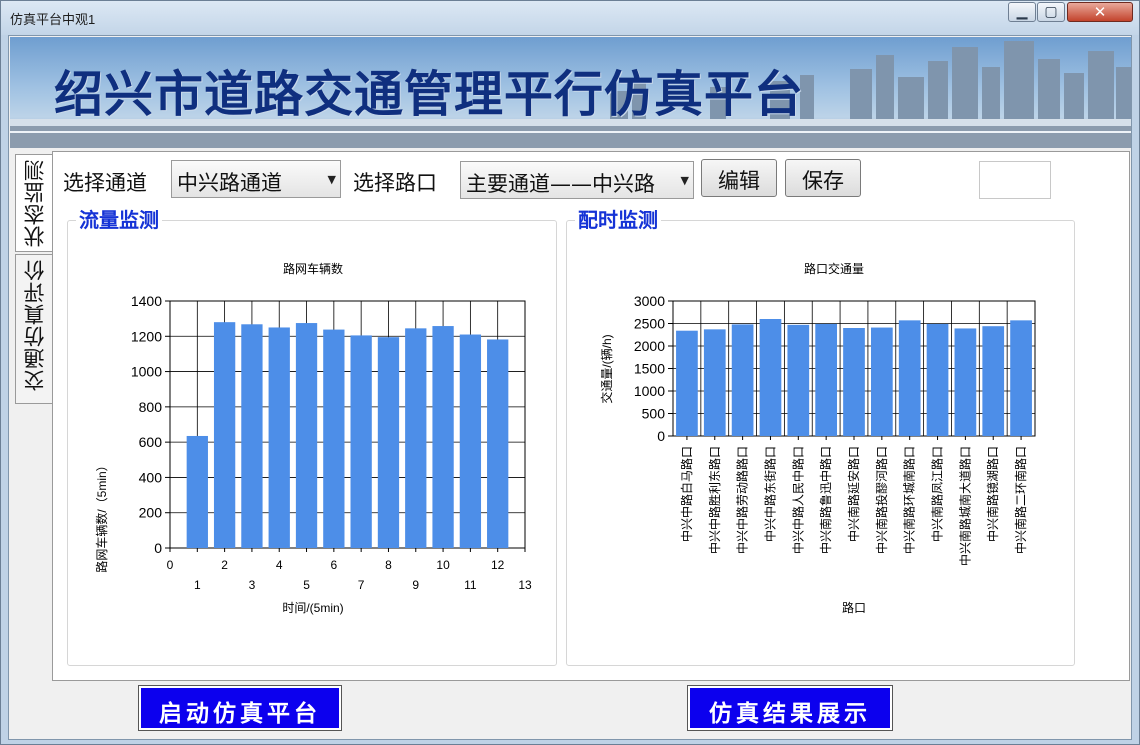 The image size is (1140, 745). Describe the element at coordinates (313, 268) in the screenshot. I see `chart1-title: 路网车辆数` at that location.